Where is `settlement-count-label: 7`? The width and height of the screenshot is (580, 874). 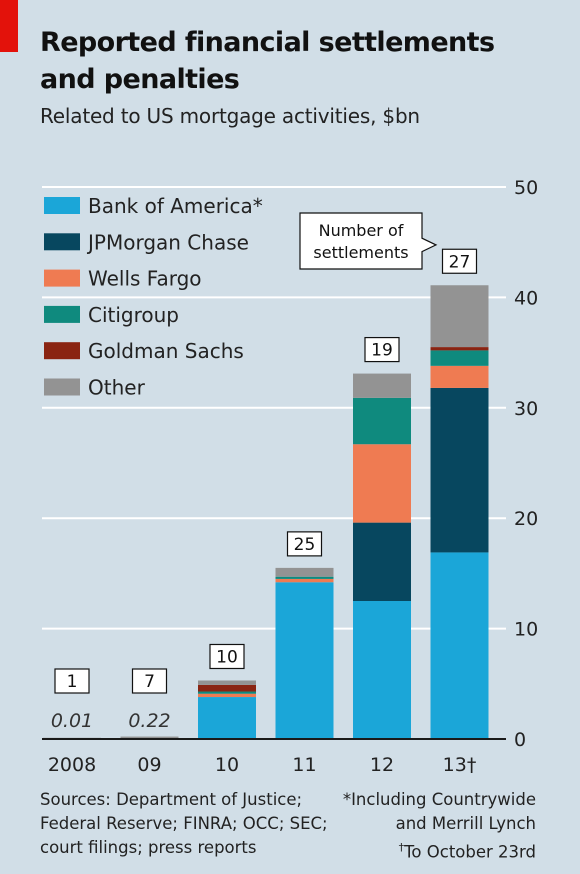 settlement-count-label: 7 is located at coordinates (149, 682).